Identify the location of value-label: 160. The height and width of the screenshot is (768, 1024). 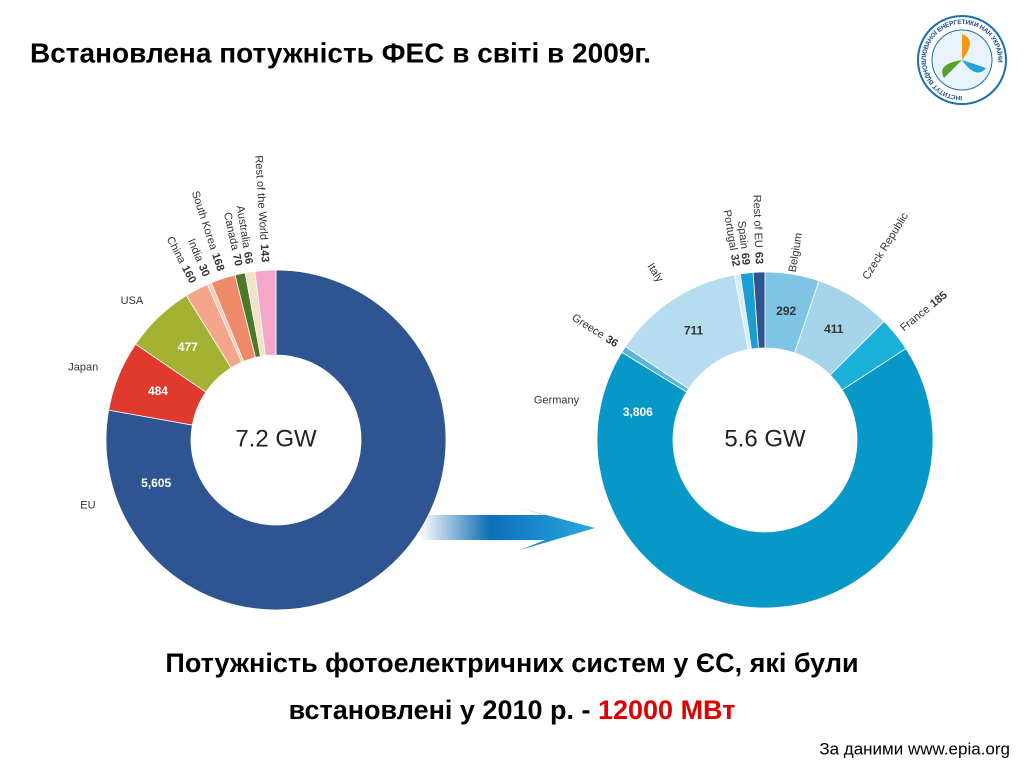
(188, 275).